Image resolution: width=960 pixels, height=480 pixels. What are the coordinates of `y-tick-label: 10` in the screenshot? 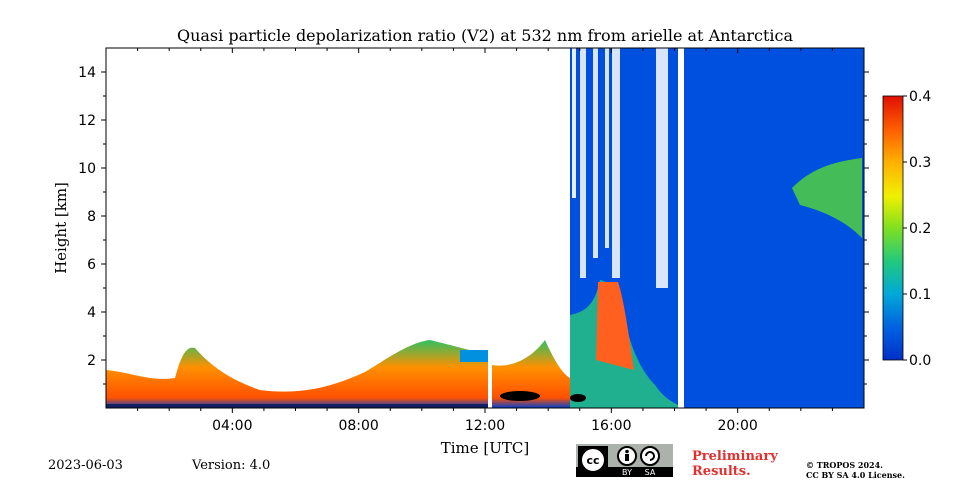 It's located at (87, 169).